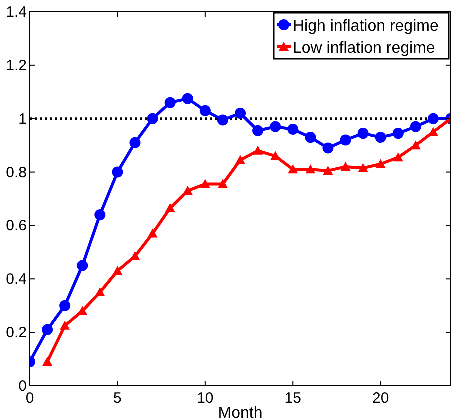 This screenshot has height=420, width=452. I want to click on y-tick-label: 1.2, so click(16, 65).